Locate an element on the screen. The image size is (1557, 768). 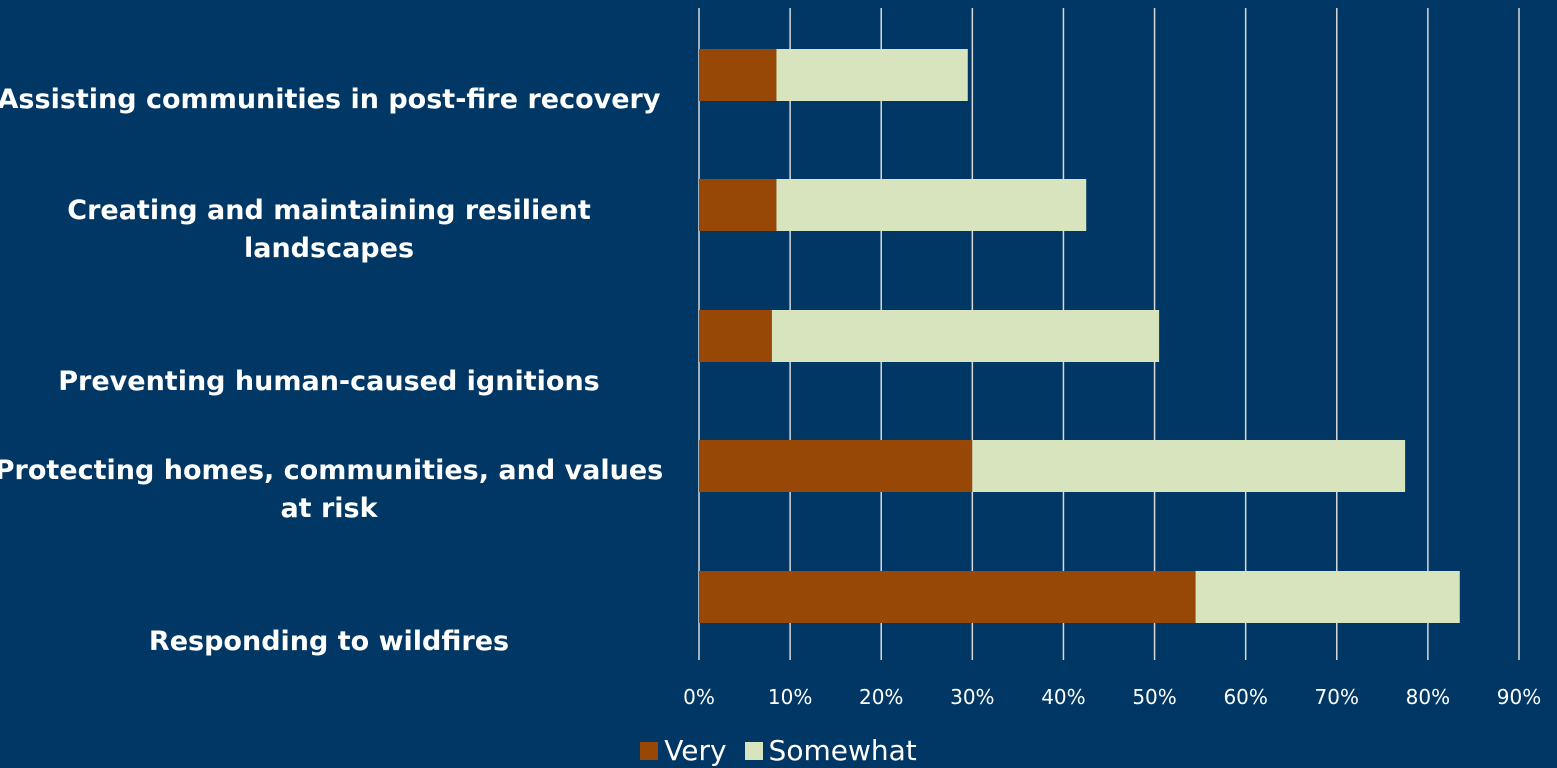
category-label: Responding to wildfires is located at coordinates (329, 641).